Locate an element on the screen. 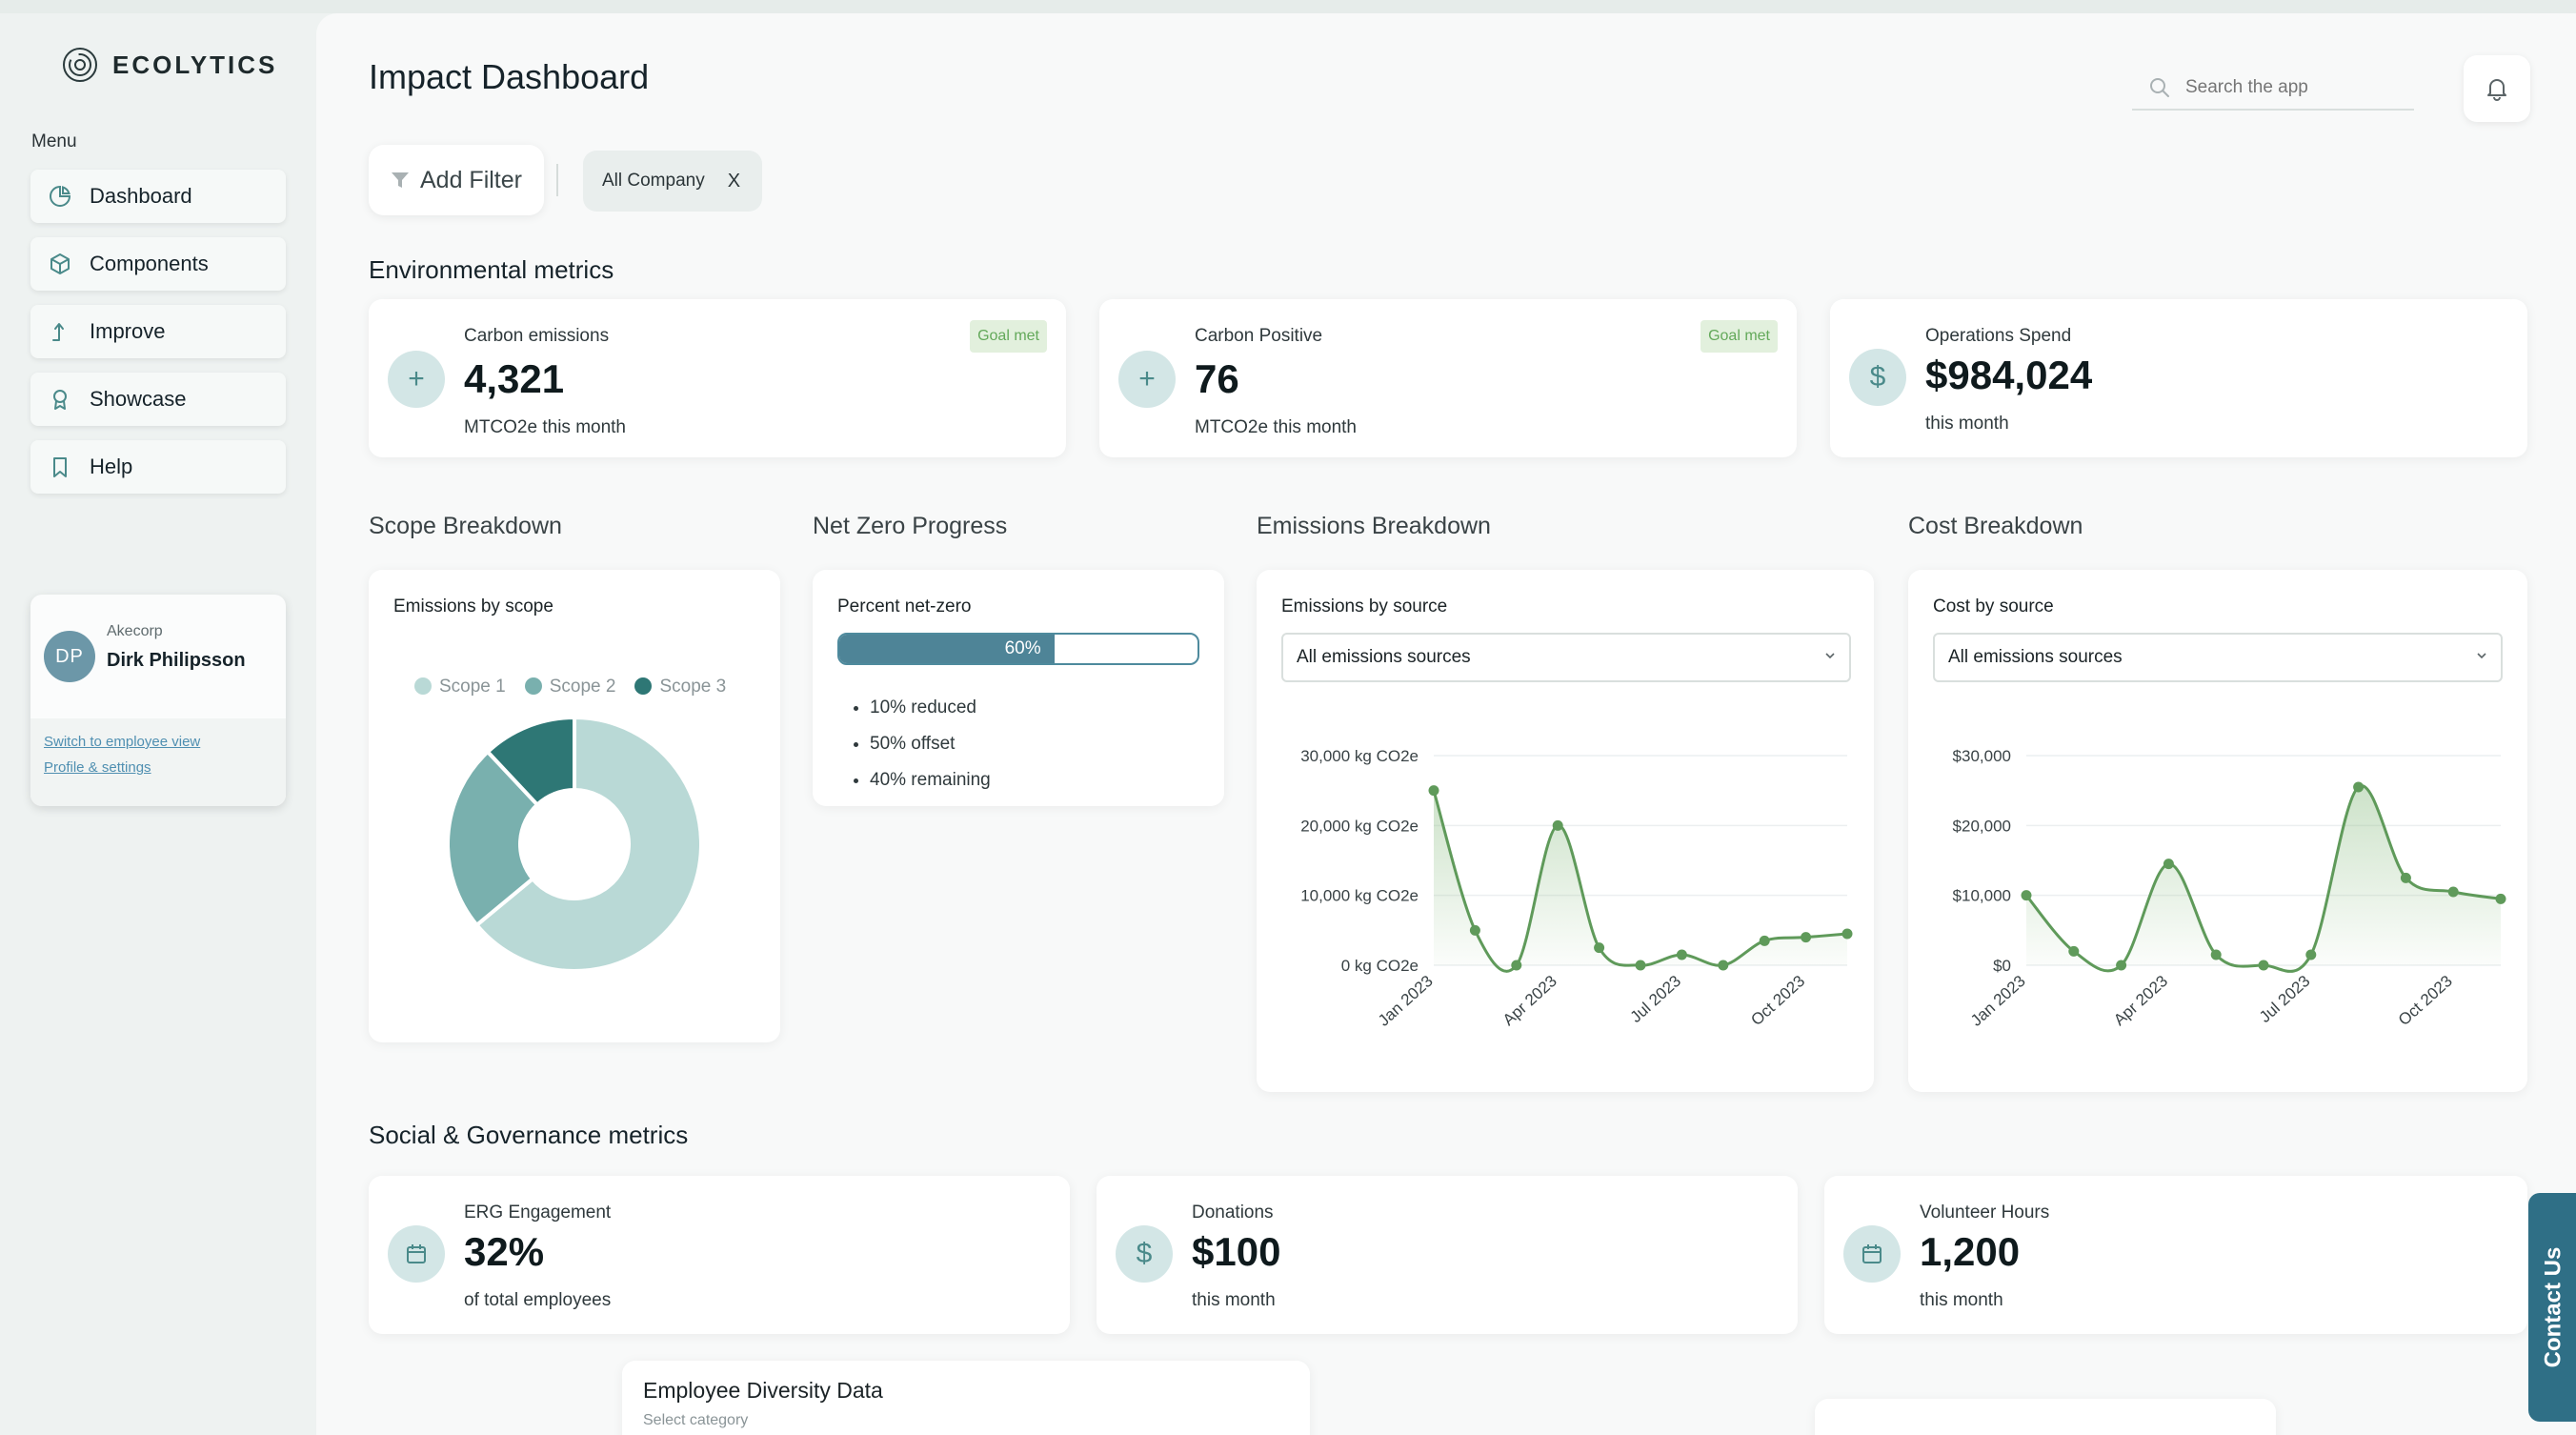 The height and width of the screenshot is (1435, 2576). sidebar-item-help: Help is located at coordinates (158, 467).